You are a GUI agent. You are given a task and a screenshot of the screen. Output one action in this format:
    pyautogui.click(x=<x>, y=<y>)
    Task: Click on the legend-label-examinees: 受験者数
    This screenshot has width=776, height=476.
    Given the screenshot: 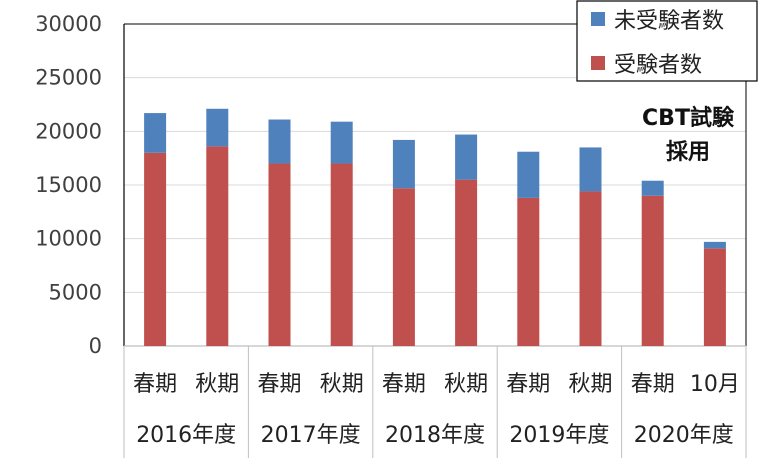 What is the action you would take?
    pyautogui.click(x=658, y=65)
    